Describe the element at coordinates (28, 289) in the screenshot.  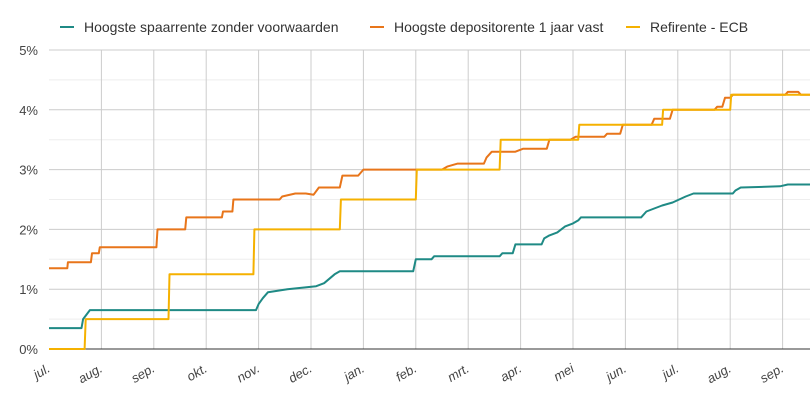
I see `y-tick-label: 1%` at that location.